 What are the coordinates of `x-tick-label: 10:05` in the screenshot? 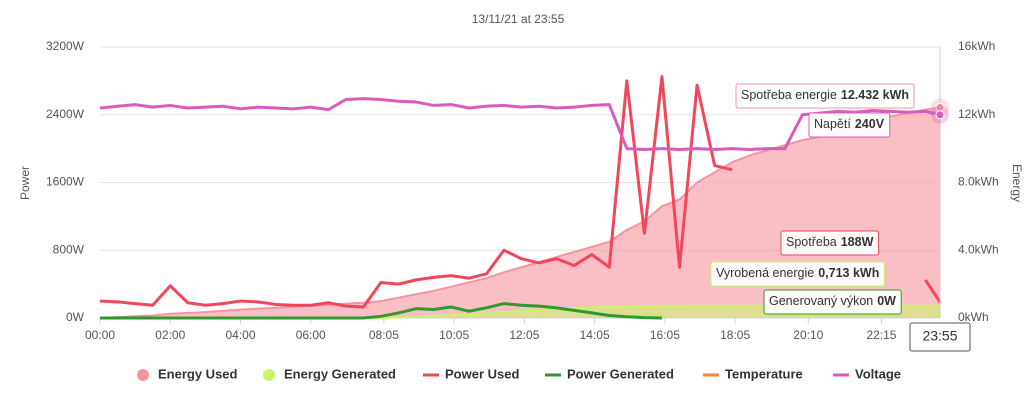 It's located at (454, 335).